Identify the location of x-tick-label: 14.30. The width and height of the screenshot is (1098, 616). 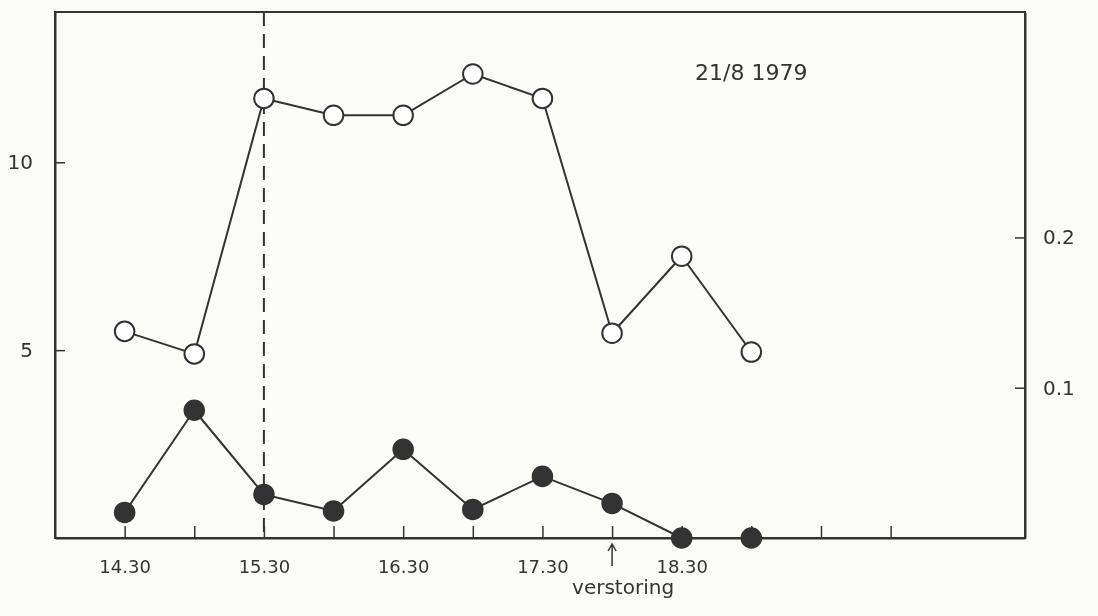
(125, 566).